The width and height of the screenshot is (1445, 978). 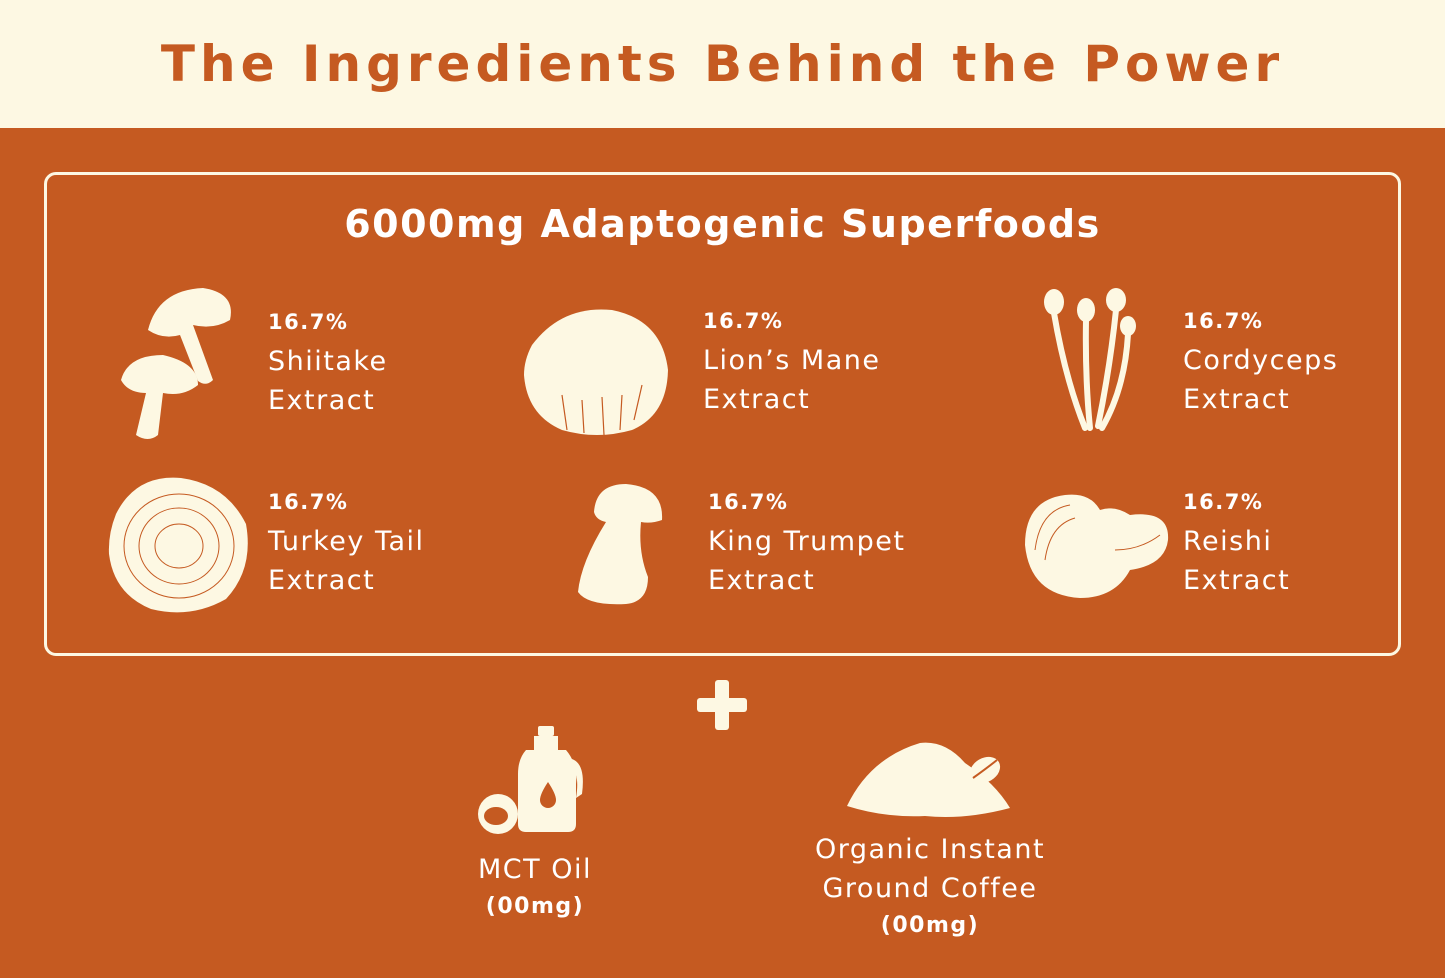 I want to click on page-title: The Ingredients Behind the Power, so click(x=722, y=64).